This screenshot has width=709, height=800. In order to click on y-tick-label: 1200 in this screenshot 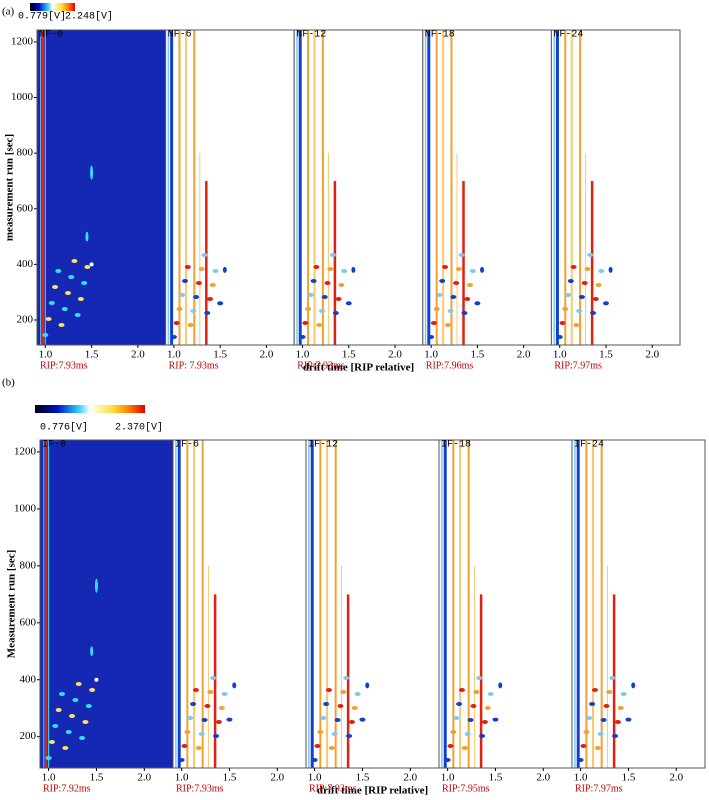, I will do `click(22, 41)`.